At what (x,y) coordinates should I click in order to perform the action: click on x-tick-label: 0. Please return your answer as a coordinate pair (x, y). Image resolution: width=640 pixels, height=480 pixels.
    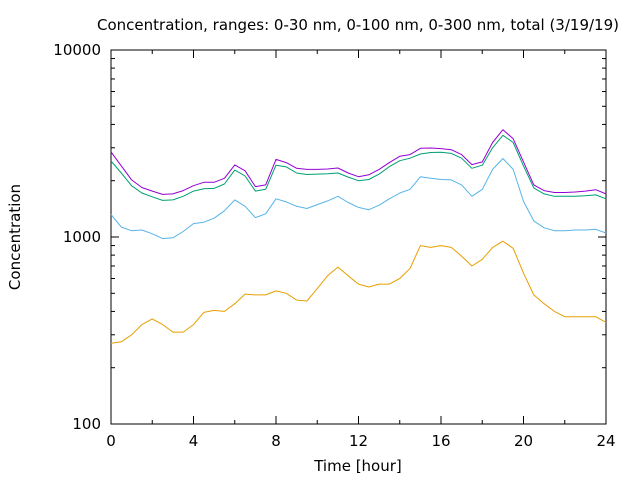
    Looking at the image, I should click on (111, 441).